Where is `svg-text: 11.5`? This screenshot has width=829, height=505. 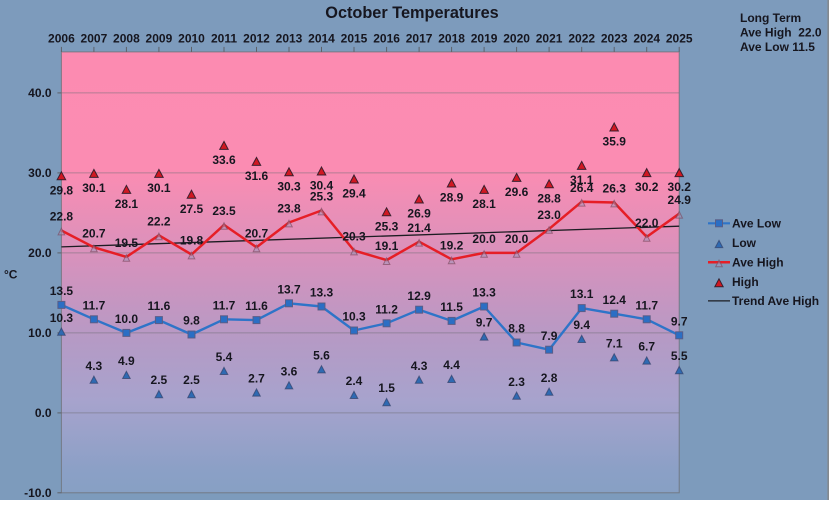 svg-text: 11.5 is located at coordinates (451, 307).